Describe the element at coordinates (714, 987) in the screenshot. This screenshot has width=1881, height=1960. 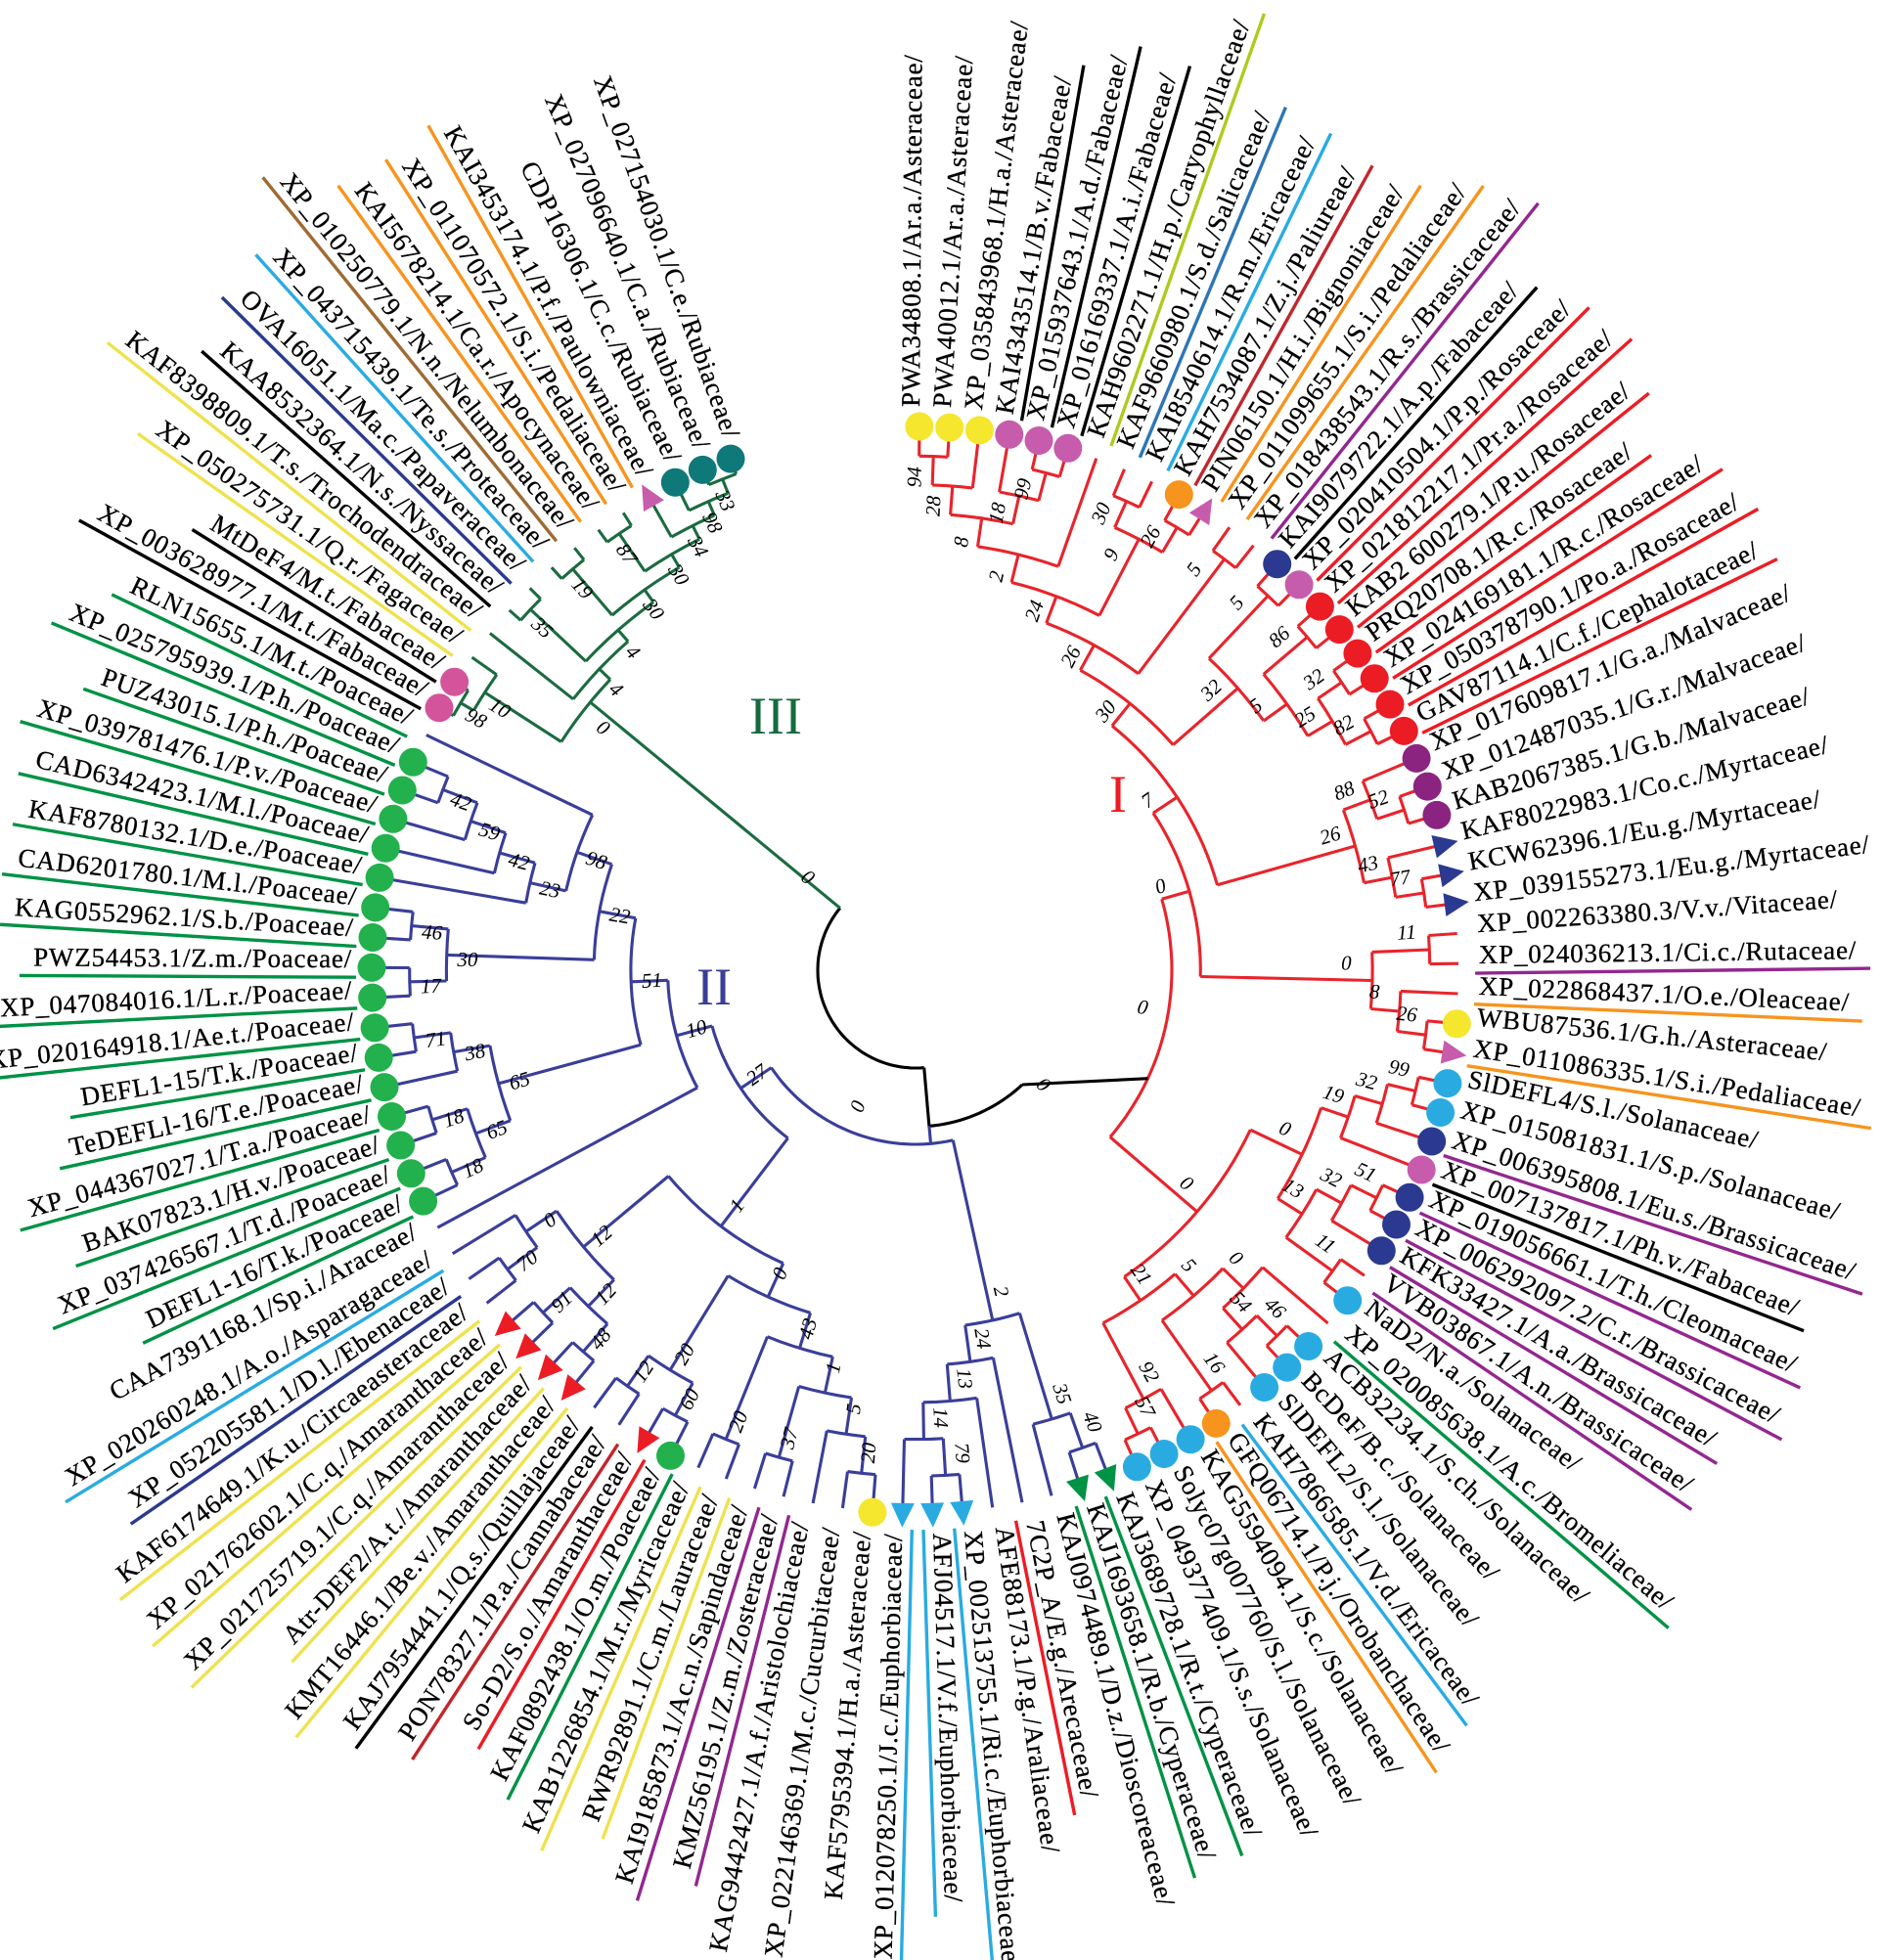
I see `svg-text: II` at that location.